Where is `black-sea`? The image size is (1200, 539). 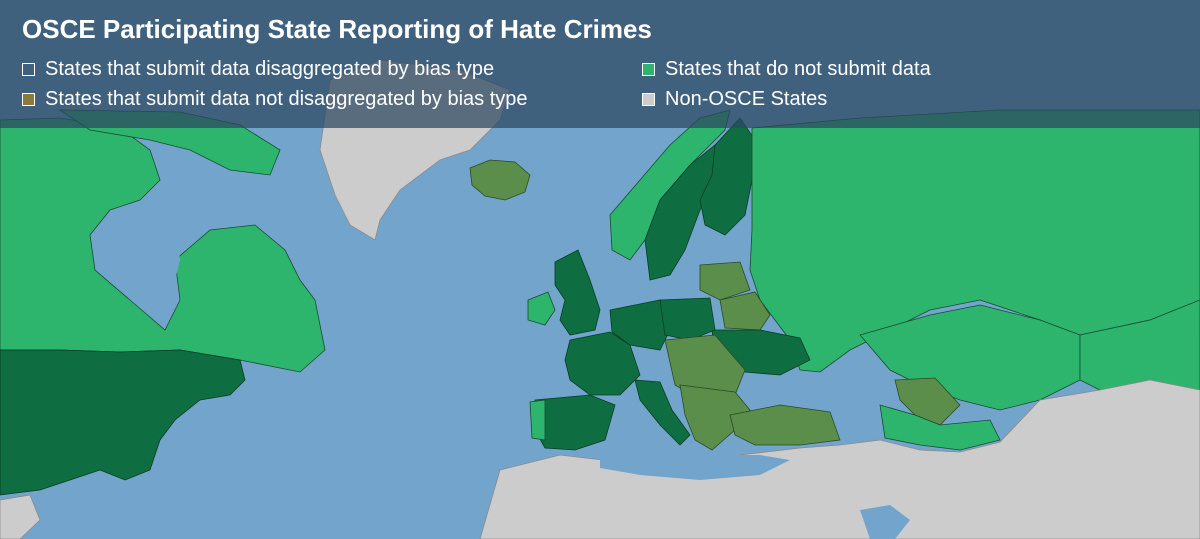 black-sea is located at coordinates (785, 390).